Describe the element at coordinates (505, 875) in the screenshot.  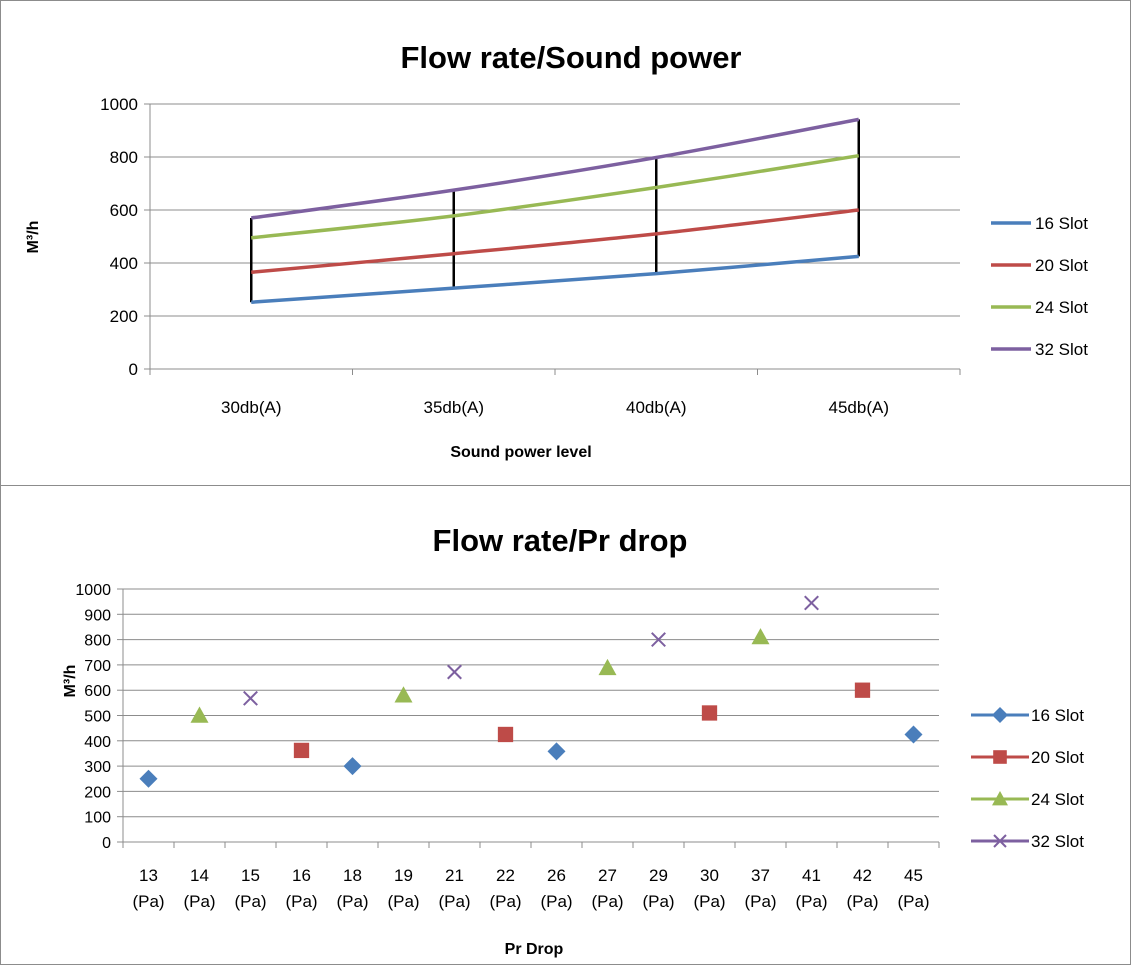
I see `x-tick-label: 22` at that location.